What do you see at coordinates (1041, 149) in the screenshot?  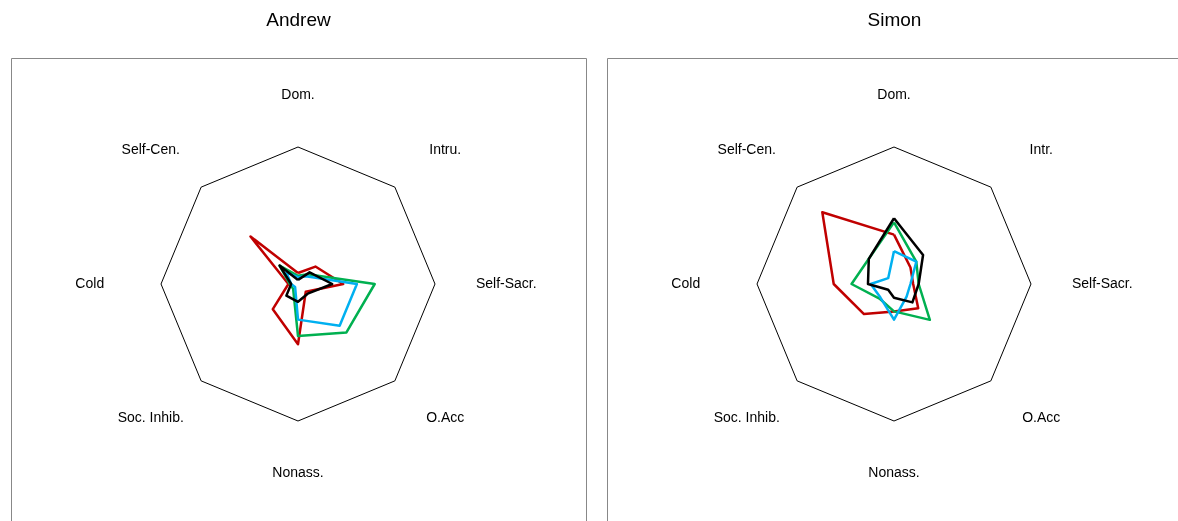 I see `spoke-label: Intr.` at bounding box center [1041, 149].